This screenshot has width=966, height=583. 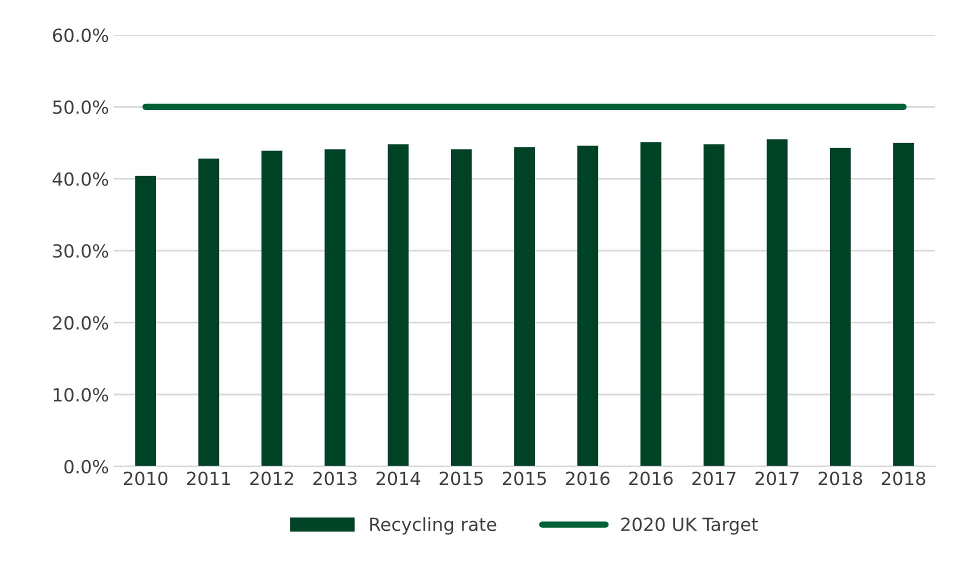 What do you see at coordinates (80, 35) in the screenshot?
I see `y-tick-label: 60.0%` at bounding box center [80, 35].